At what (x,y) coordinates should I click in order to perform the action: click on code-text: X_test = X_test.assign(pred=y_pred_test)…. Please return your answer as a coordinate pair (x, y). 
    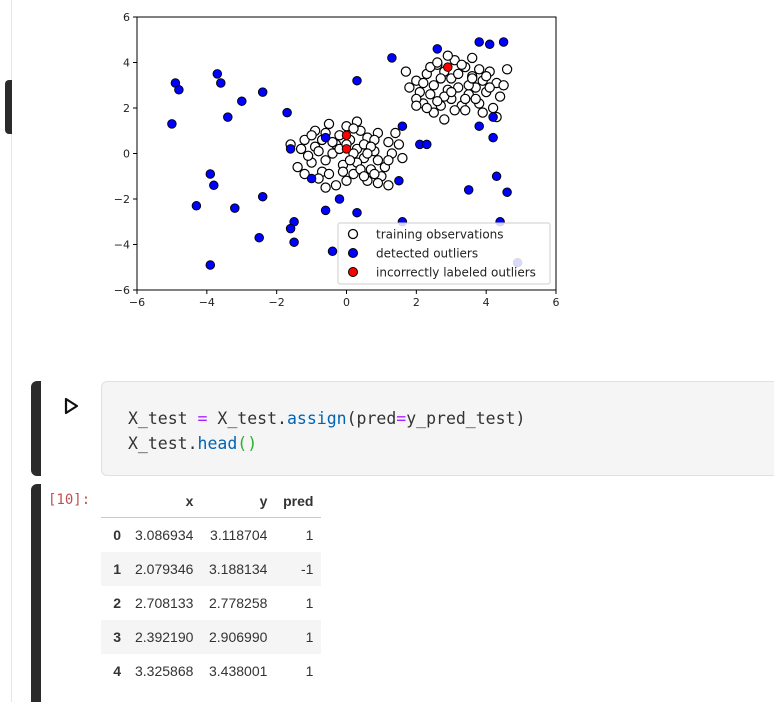
    Looking at the image, I should click on (326, 431).